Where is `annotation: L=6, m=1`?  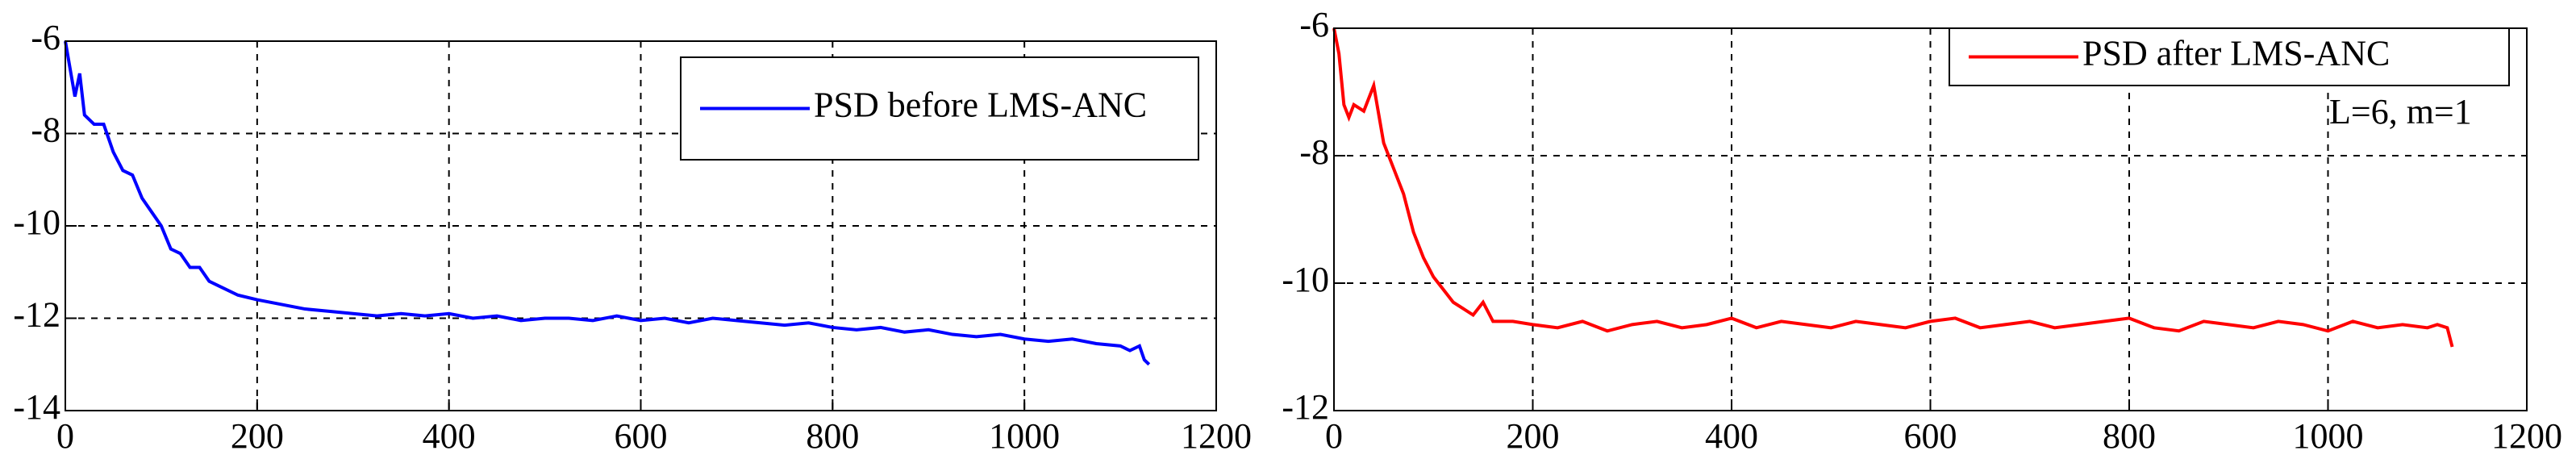 annotation: L=6, m=1 is located at coordinates (2400, 111).